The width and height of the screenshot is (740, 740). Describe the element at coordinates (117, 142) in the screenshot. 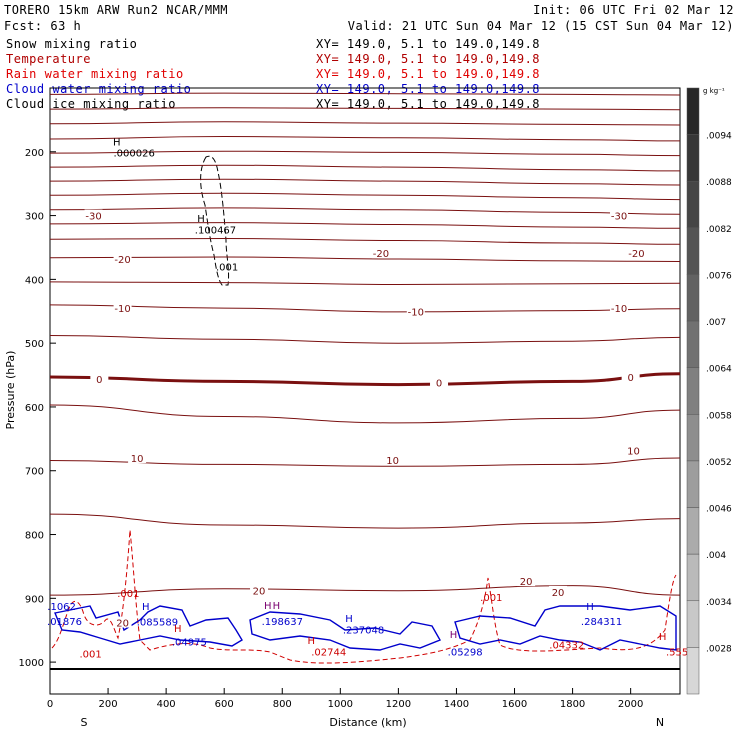

I see `annotation-0: H` at that location.